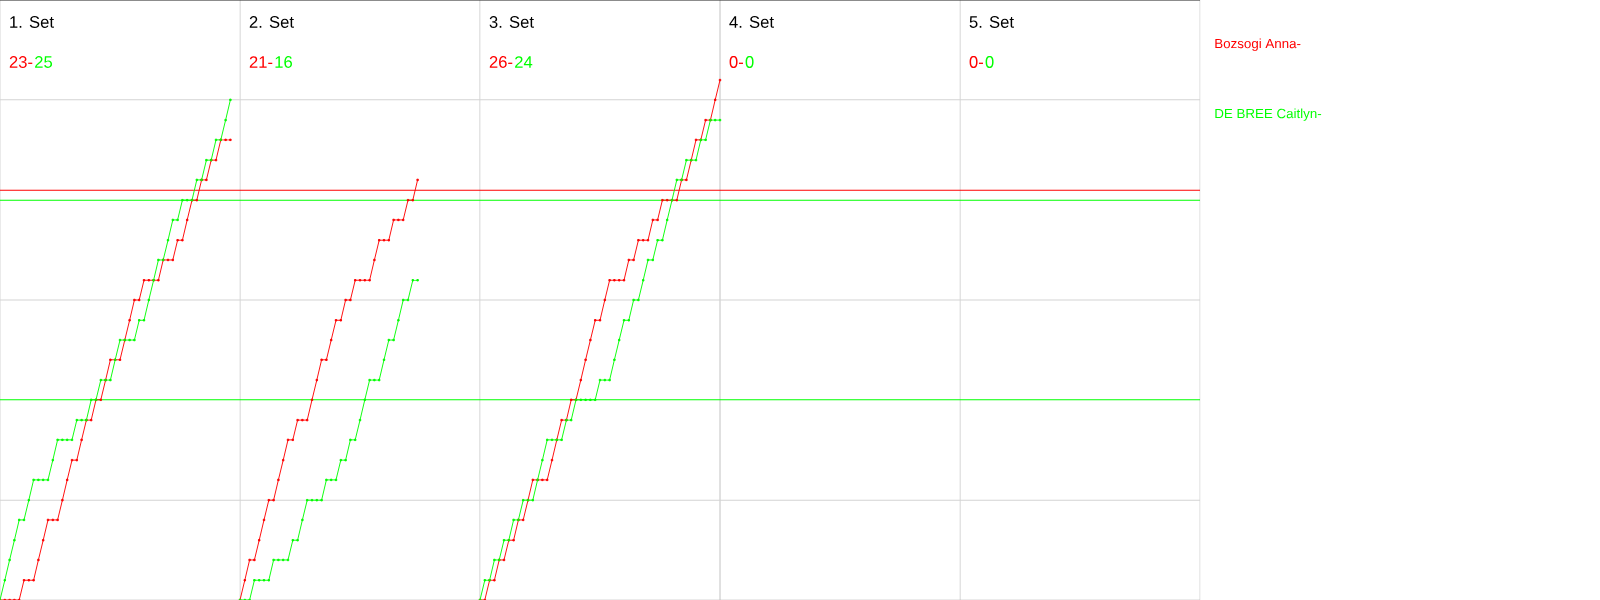  Describe the element at coordinates (751, 22) in the screenshot. I see `text: 4. Set` at that location.